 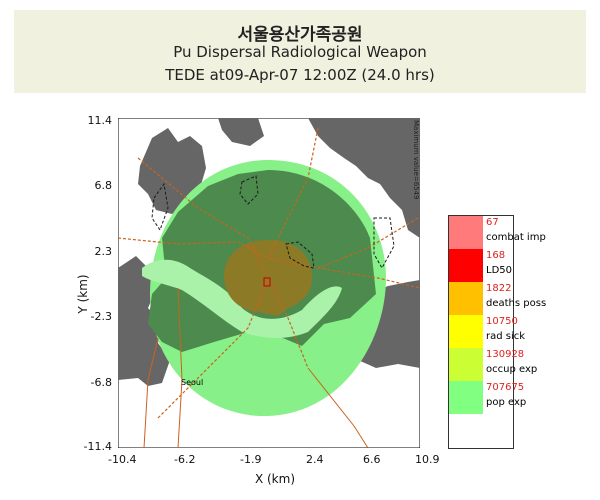 What do you see at coordinates (242, 298) in the screenshot?
I see `han-river` at bounding box center [242, 298].